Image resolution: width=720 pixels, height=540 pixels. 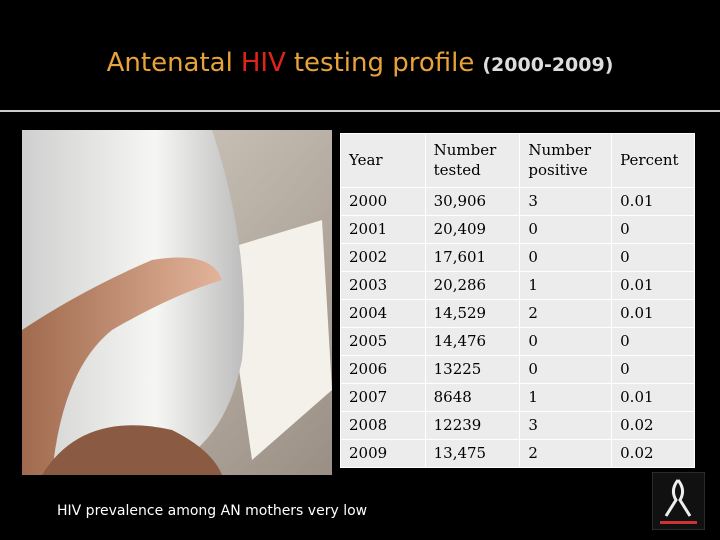 I want to click on table-row: 2006 13225 0 0, so click(x=517, y=369).